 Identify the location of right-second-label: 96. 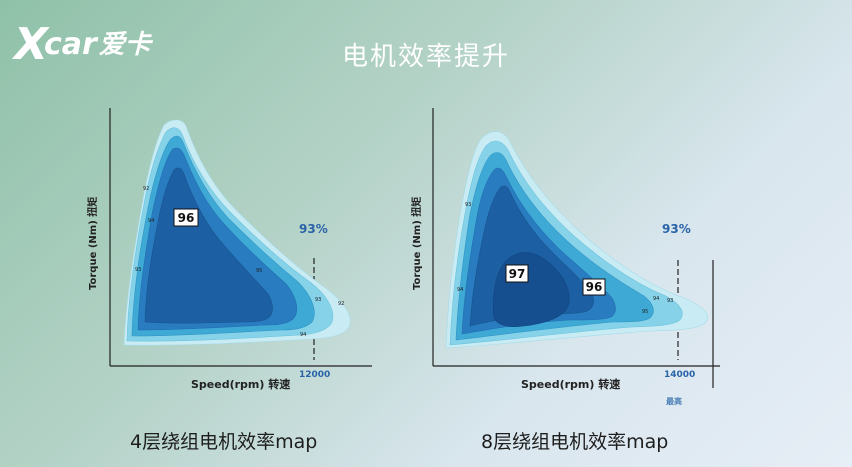
(594, 287).